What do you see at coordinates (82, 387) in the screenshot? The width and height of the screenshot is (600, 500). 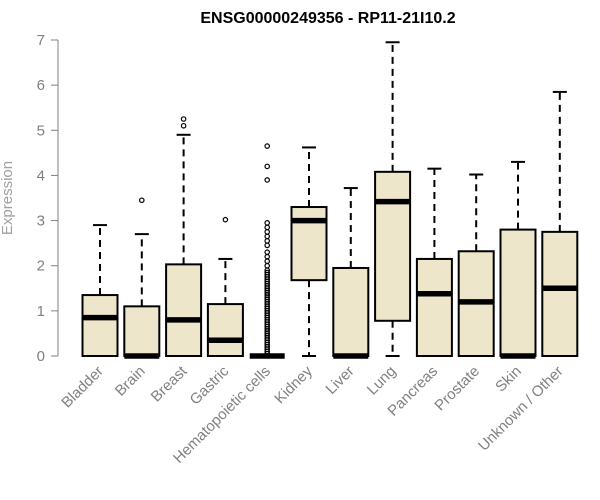 I see `x-tick-label: Bladder` at bounding box center [82, 387].